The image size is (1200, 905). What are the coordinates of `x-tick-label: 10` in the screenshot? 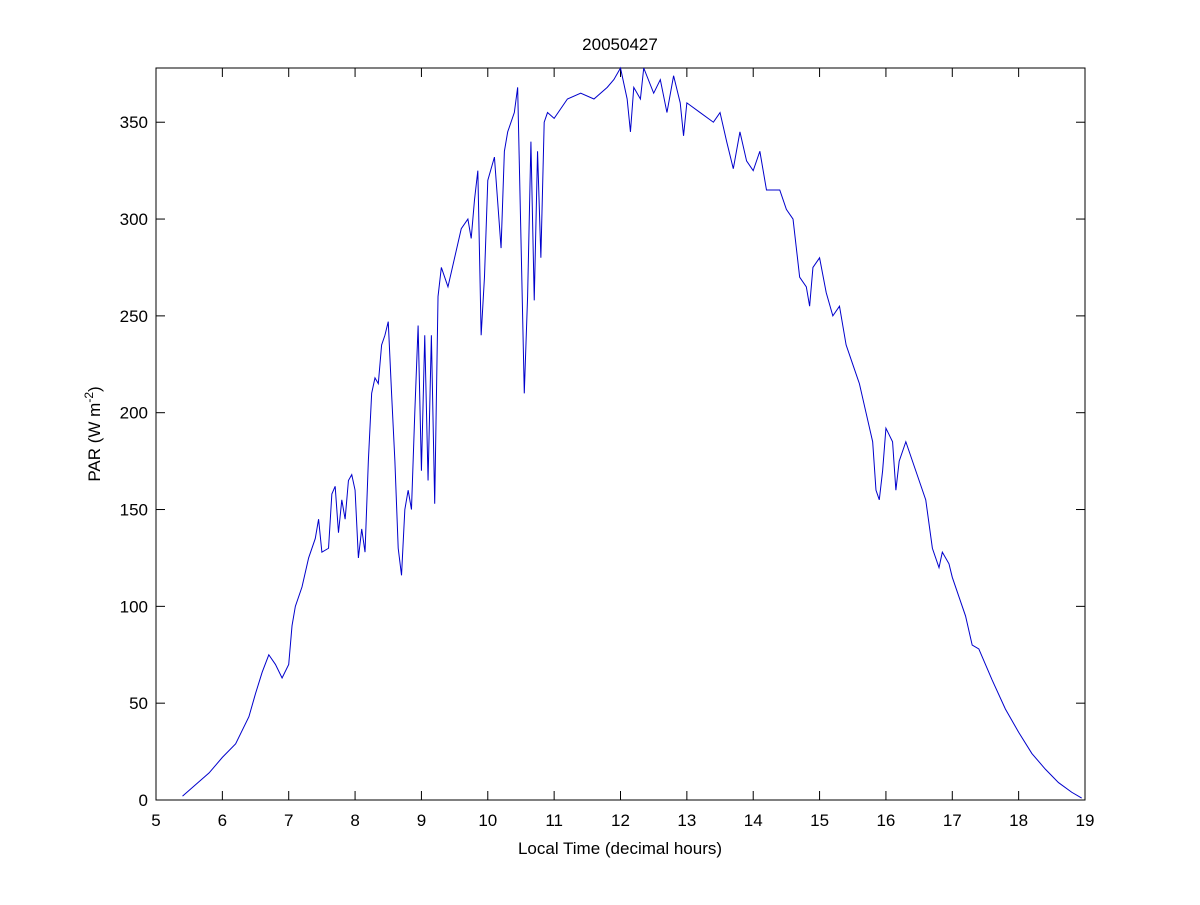 It's located at (487, 820).